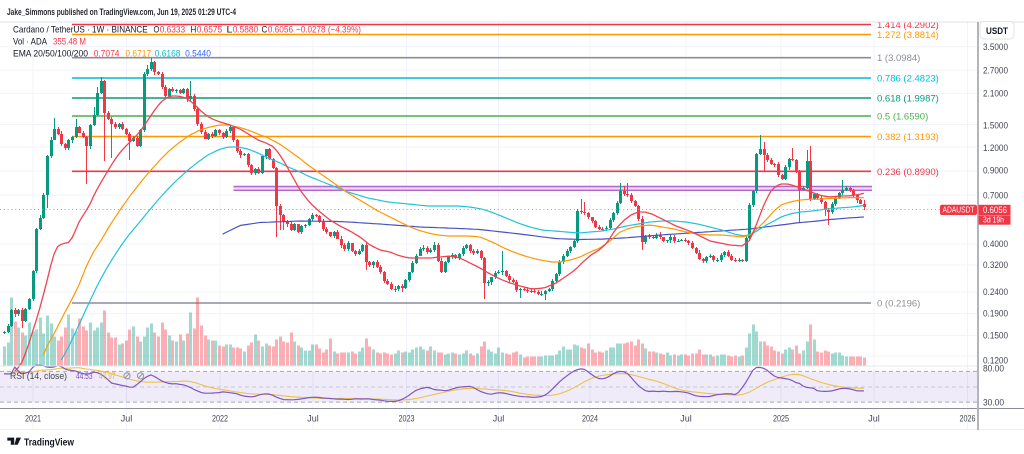  What do you see at coordinates (69, 41) in the screenshot?
I see `svg-text: 355.48 M` at bounding box center [69, 41].